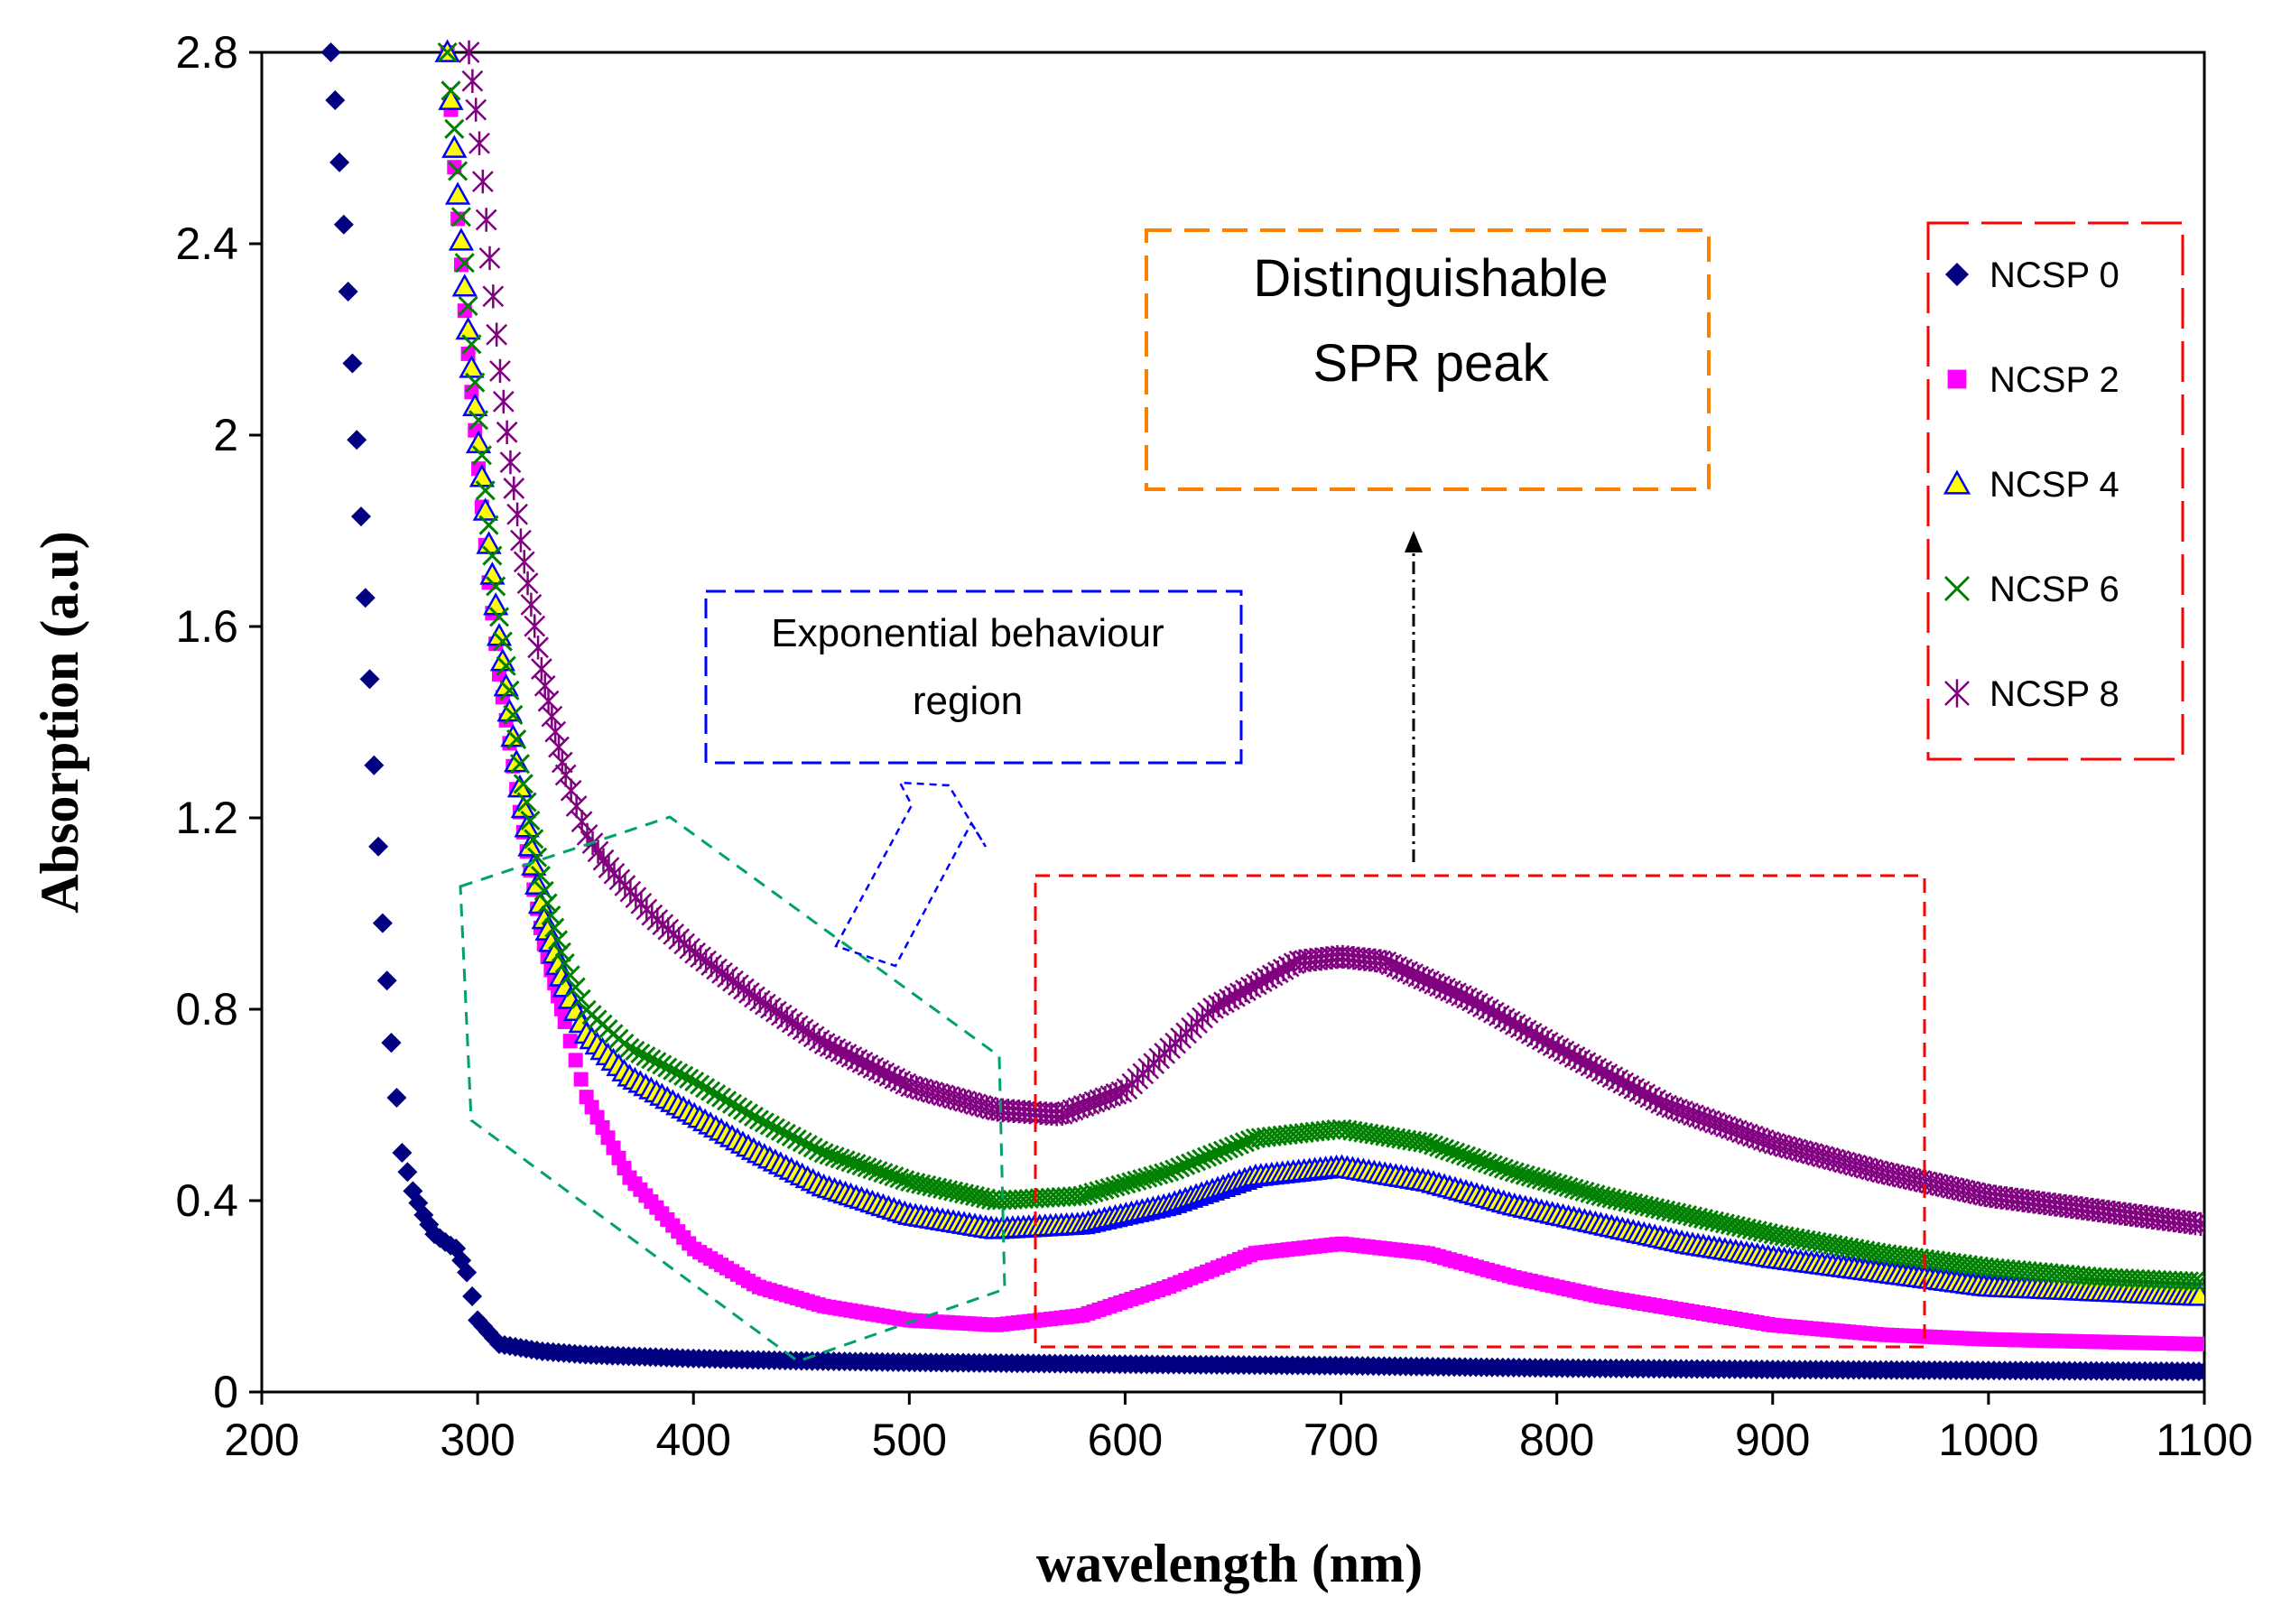 Image resolution: width=2291 pixels, height=1624 pixels. What do you see at coordinates (1340, 1440) in the screenshot?
I see `x-tick-label: 700` at bounding box center [1340, 1440].